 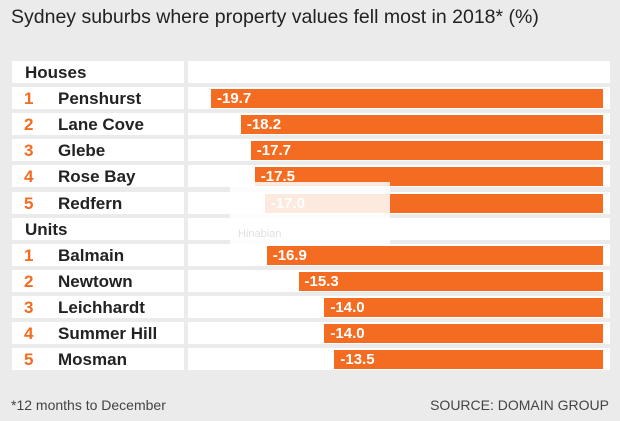 I want to click on suburb-name: Rose Bay, so click(x=97, y=177).